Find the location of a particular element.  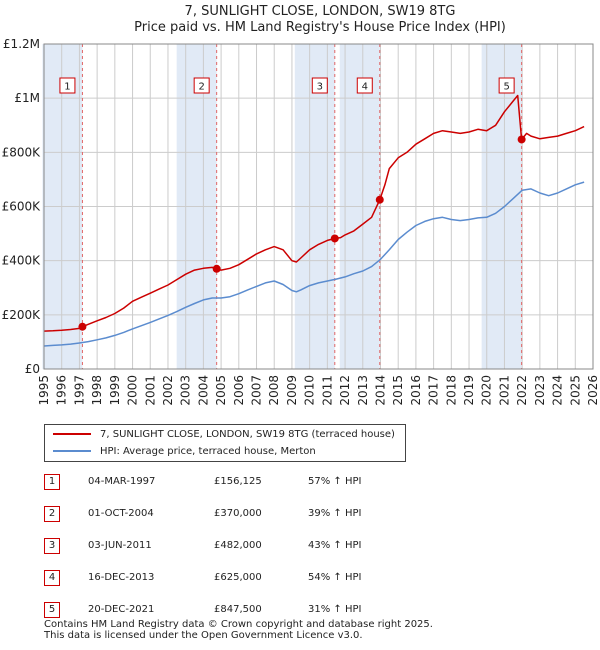

x-tick-label: 2011 is located at coordinates (327, 390).